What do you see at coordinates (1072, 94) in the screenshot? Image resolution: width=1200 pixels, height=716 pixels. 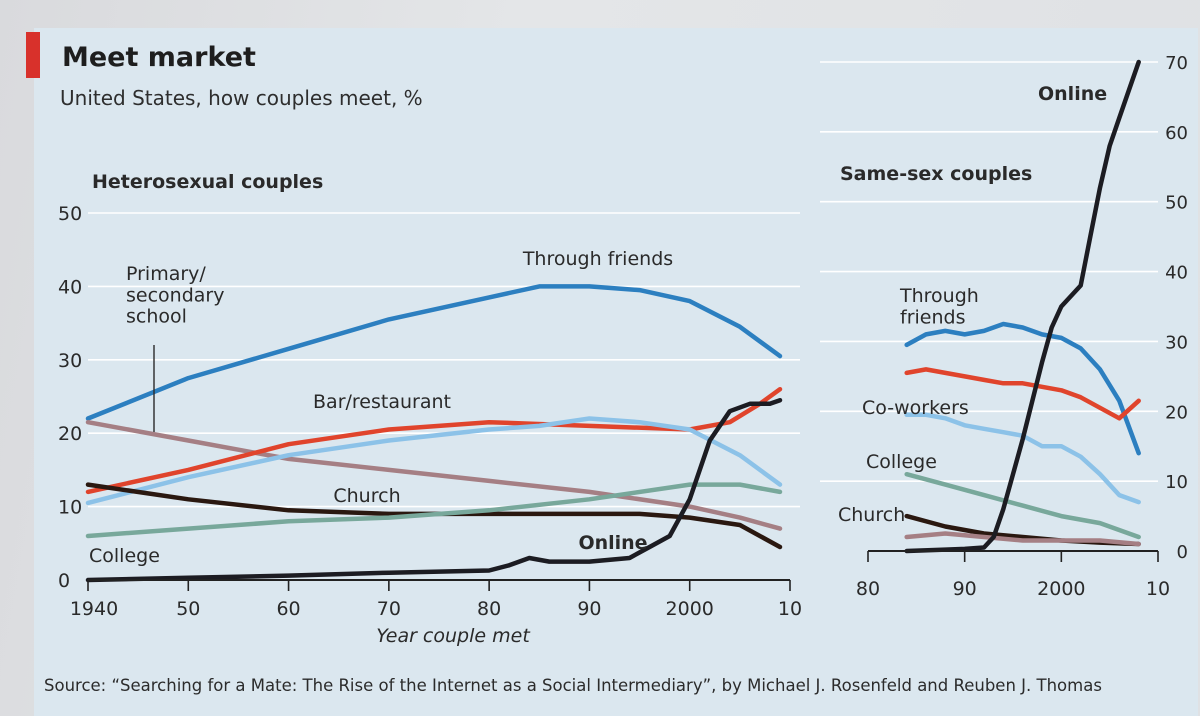 I see `label-ss-online: Online` at bounding box center [1072, 94].